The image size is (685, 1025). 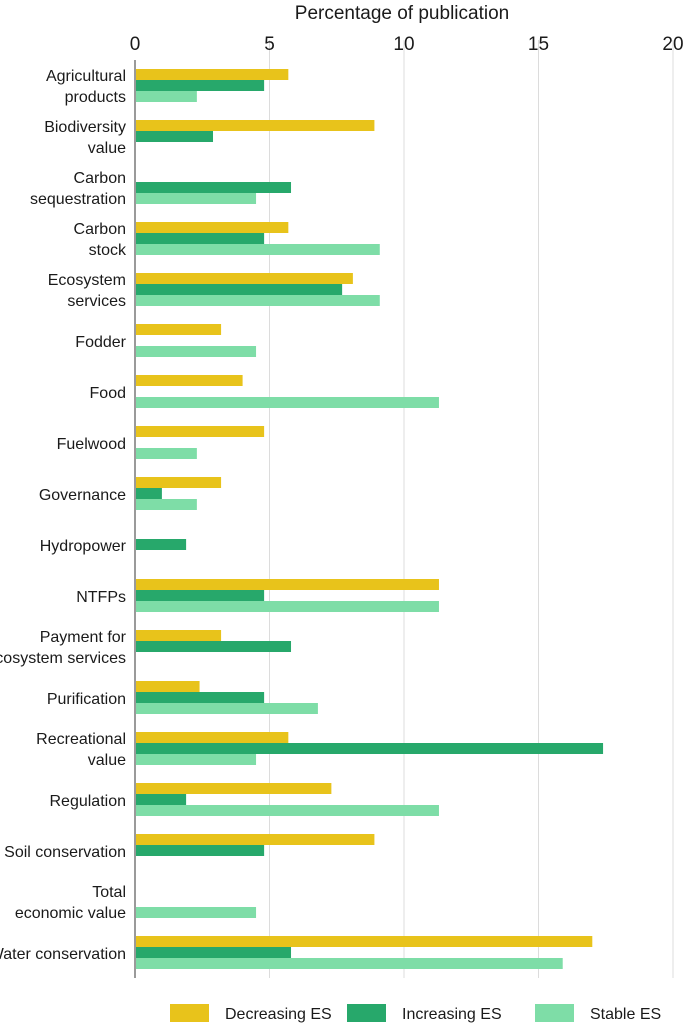 What do you see at coordinates (402, 13) in the screenshot?
I see `x-axis-title: Percentage of publication` at bounding box center [402, 13].